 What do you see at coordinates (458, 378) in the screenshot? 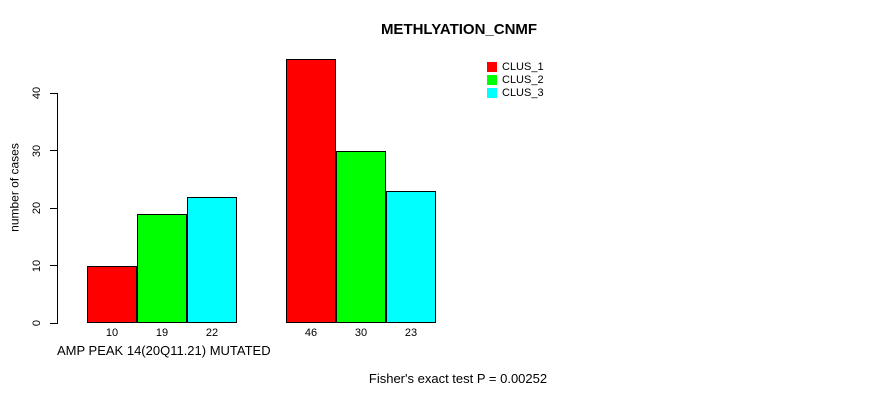
I see `fisher-test-annotation: Fisher's exact test P = 0.00252` at bounding box center [458, 378].